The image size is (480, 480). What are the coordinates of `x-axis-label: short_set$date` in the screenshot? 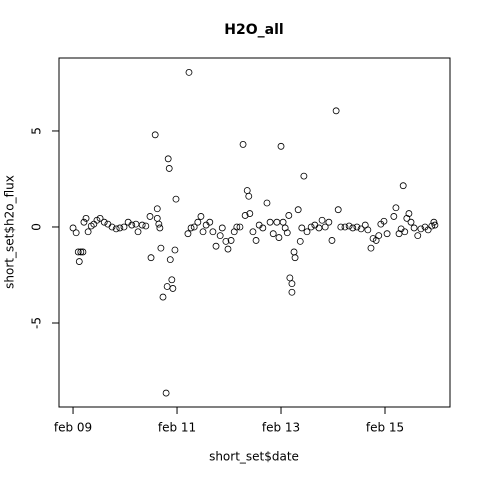 It's located at (254, 457).